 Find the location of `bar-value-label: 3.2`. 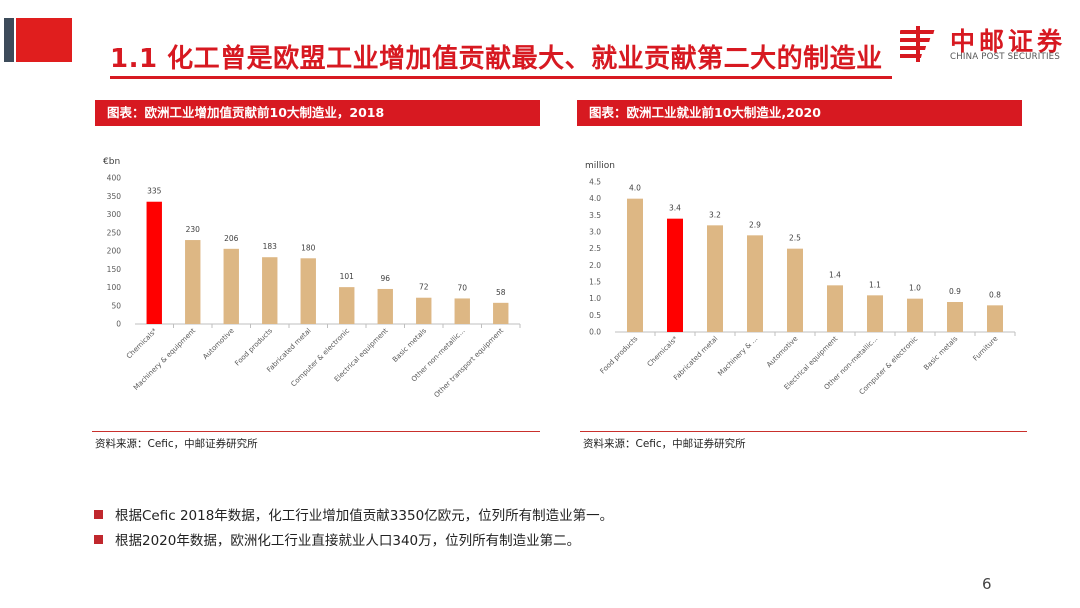

bar-value-label: 3.2 is located at coordinates (715, 214).